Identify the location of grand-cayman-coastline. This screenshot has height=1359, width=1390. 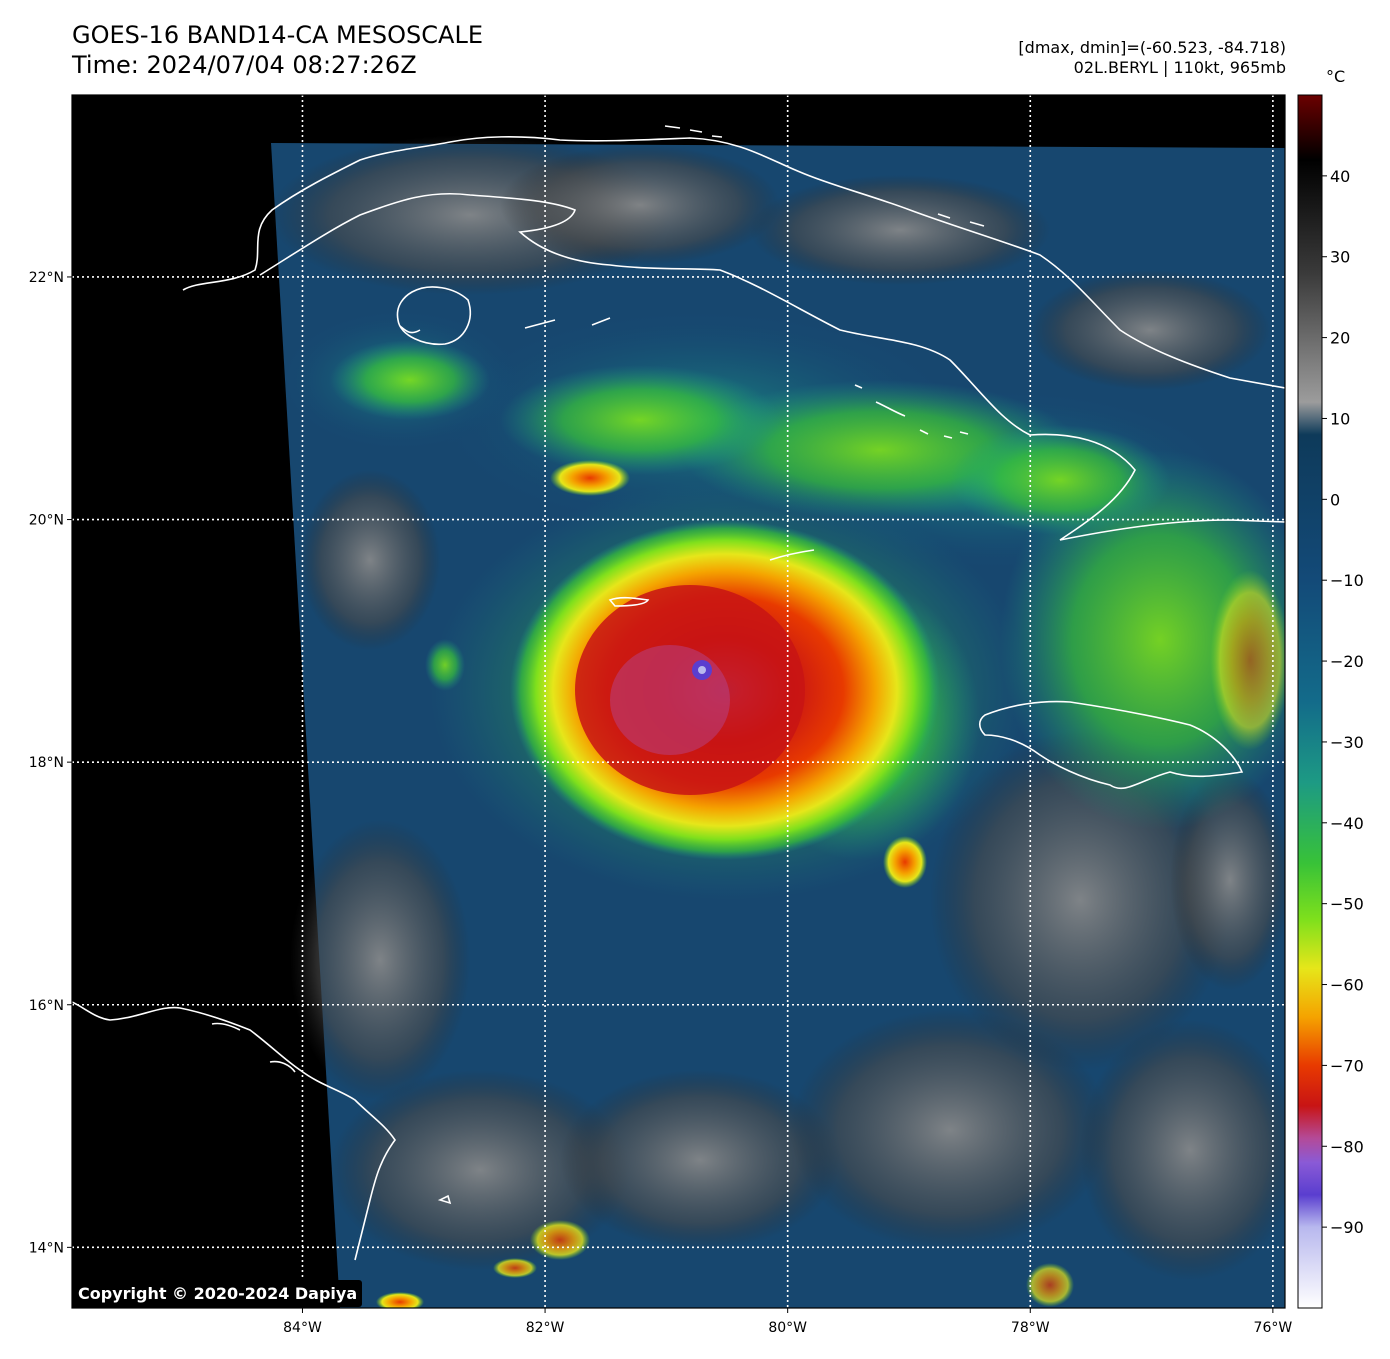
(629, 601).